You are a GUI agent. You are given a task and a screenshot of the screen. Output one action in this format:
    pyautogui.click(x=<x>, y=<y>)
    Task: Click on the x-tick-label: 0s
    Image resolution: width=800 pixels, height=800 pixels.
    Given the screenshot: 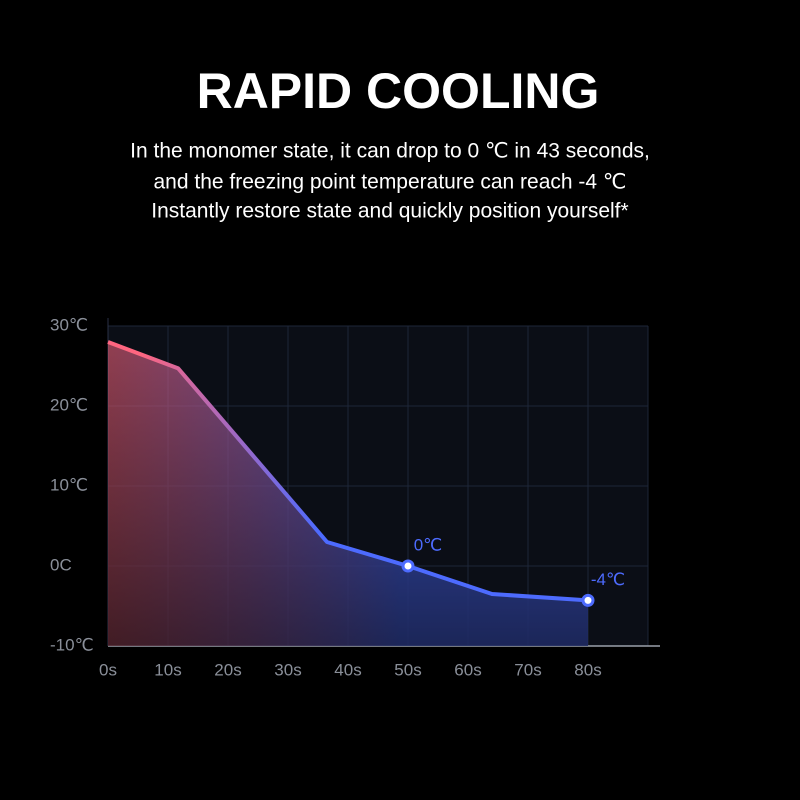 What is the action you would take?
    pyautogui.click(x=108, y=669)
    